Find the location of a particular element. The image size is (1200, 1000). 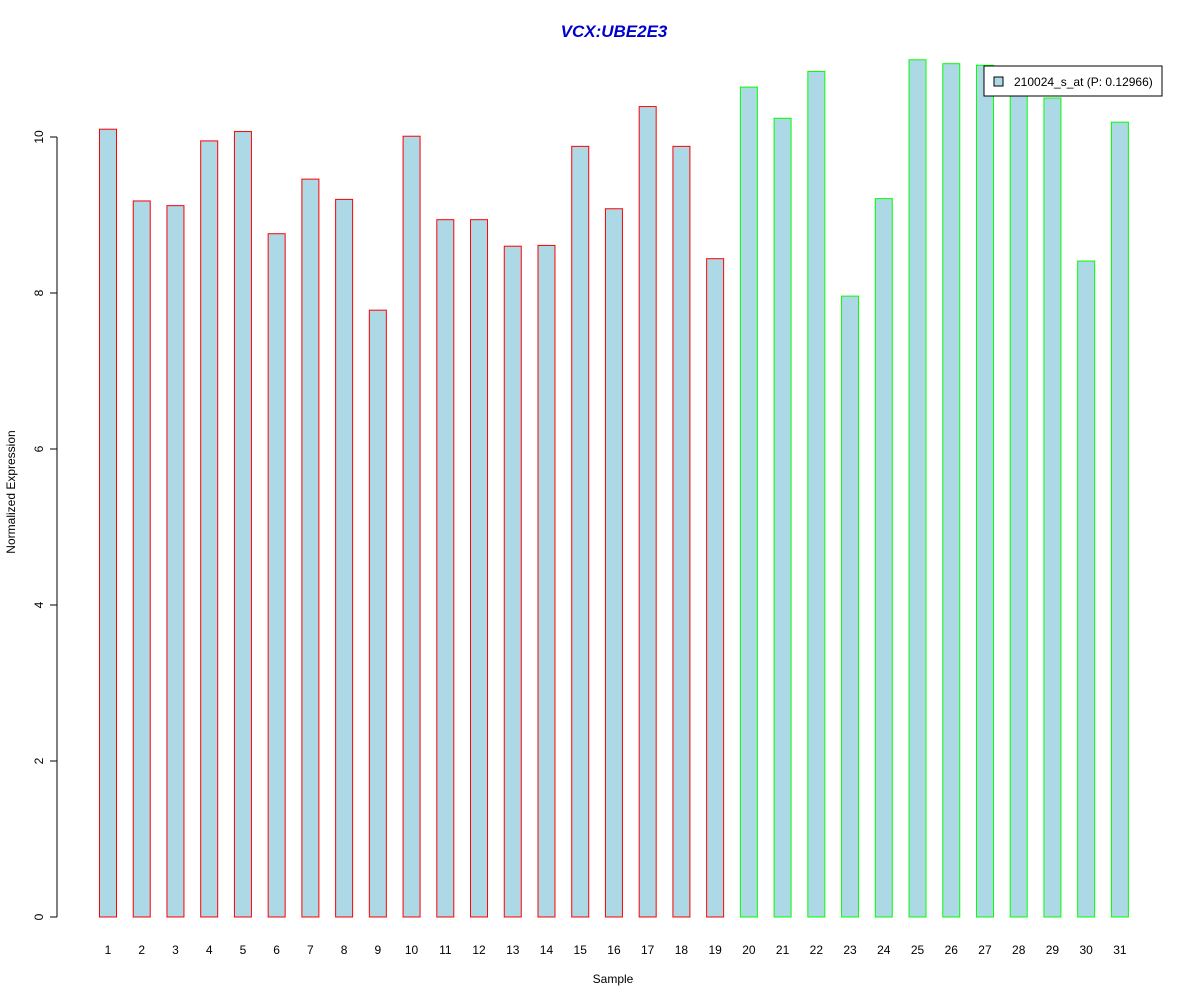

x-tick-label: 9 is located at coordinates (377, 950).